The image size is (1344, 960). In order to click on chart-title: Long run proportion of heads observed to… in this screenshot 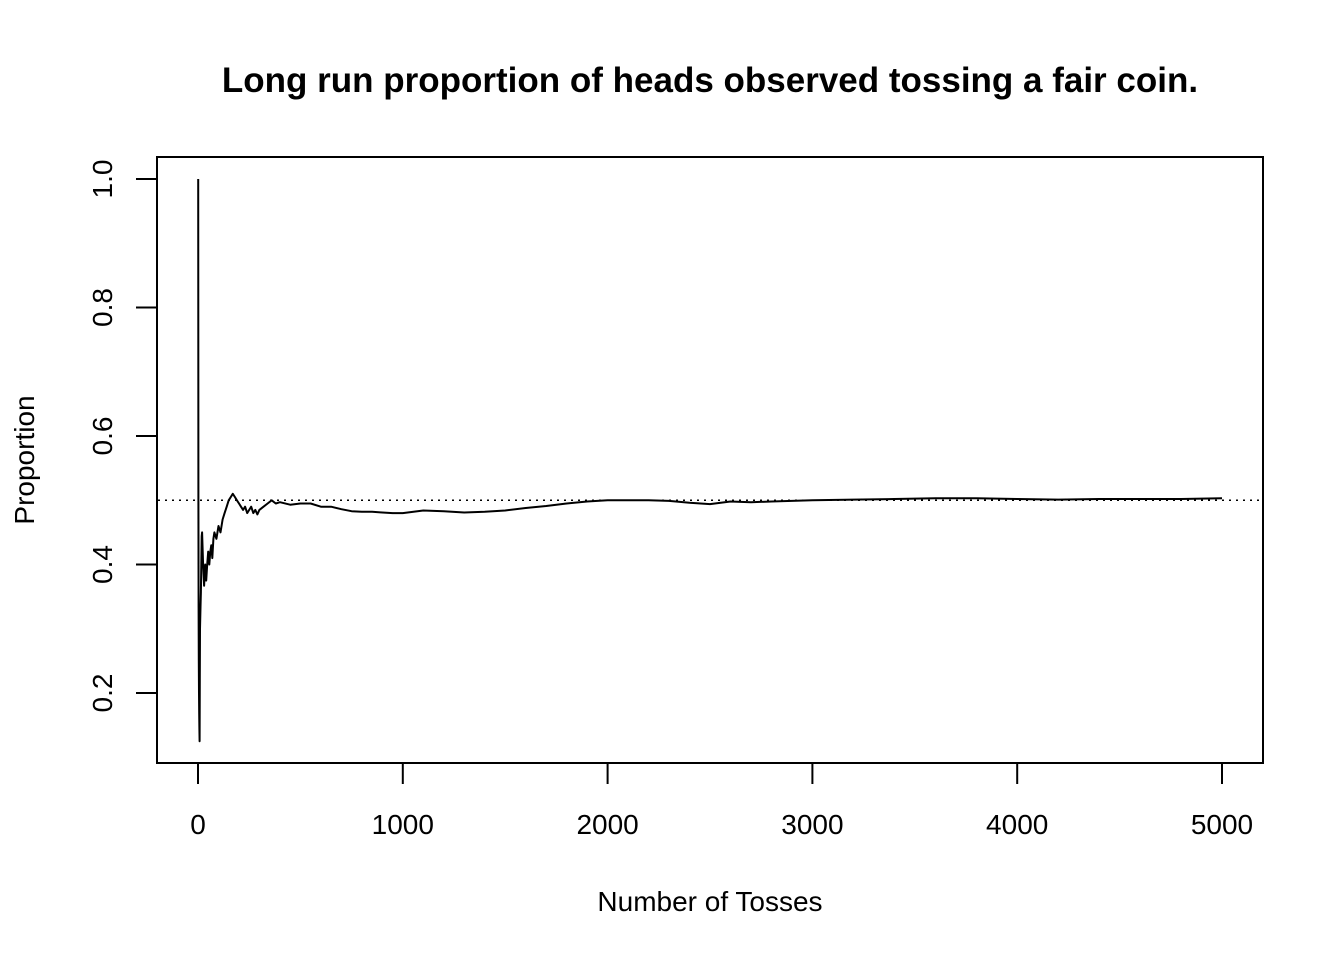, I will do `click(710, 80)`.